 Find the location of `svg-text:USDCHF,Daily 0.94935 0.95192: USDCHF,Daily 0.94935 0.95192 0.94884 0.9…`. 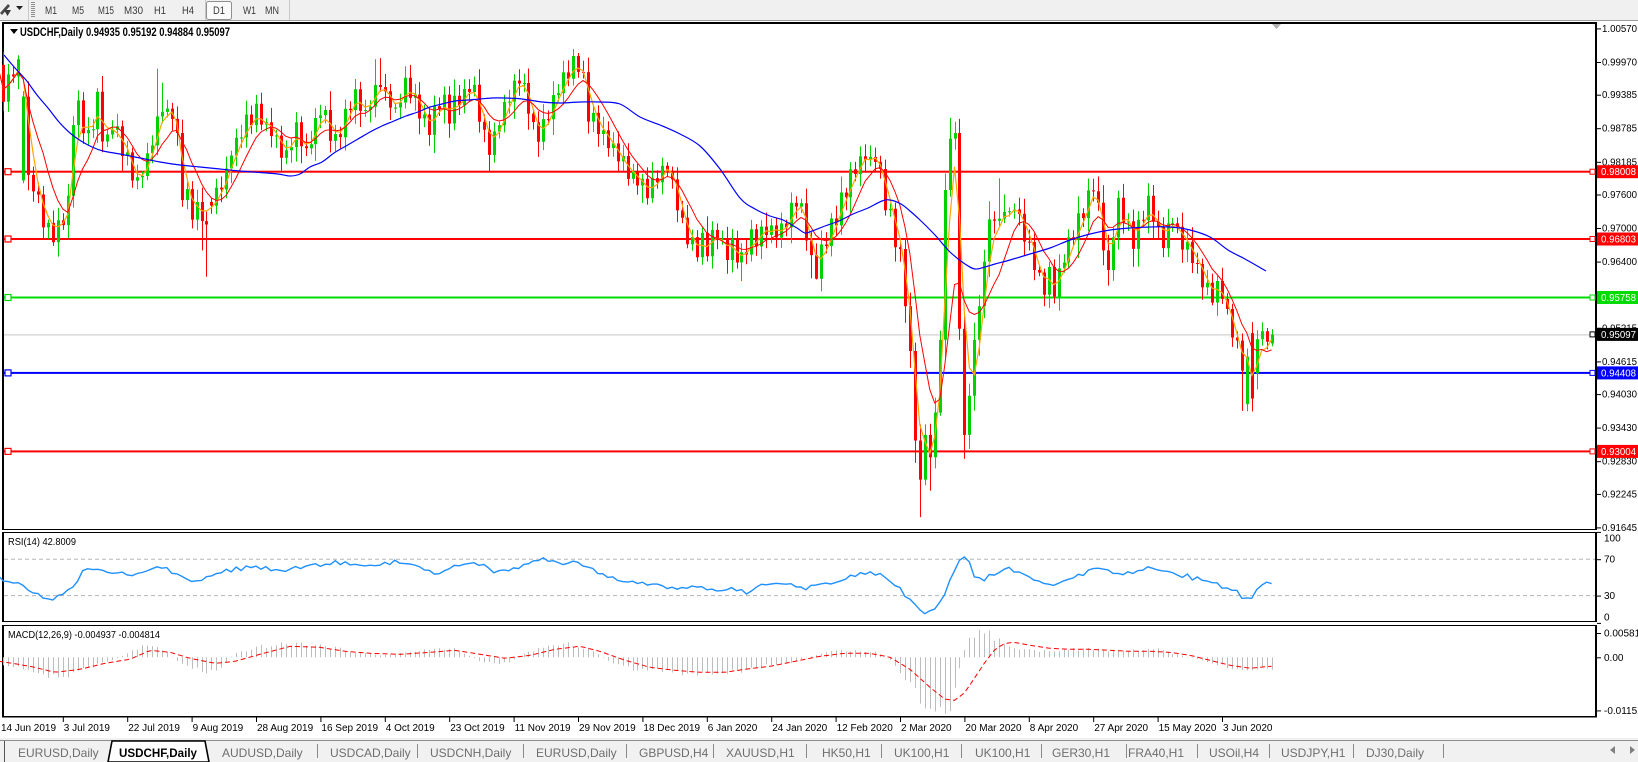

svg-text:USDCHF,Daily 0.94935 0.95192: USDCHF,Daily 0.94935 0.95192 0.94884 0.9… is located at coordinates (125, 33).